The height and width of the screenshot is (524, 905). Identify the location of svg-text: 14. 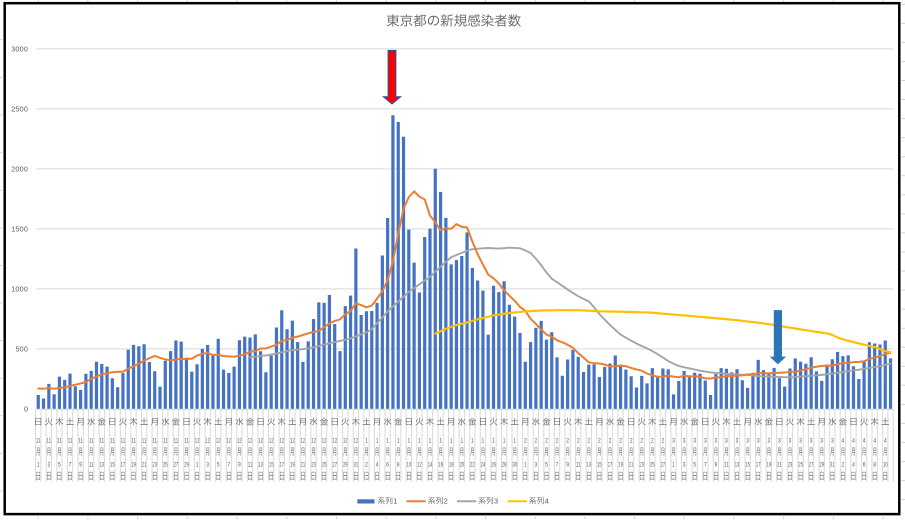
(430, 464).